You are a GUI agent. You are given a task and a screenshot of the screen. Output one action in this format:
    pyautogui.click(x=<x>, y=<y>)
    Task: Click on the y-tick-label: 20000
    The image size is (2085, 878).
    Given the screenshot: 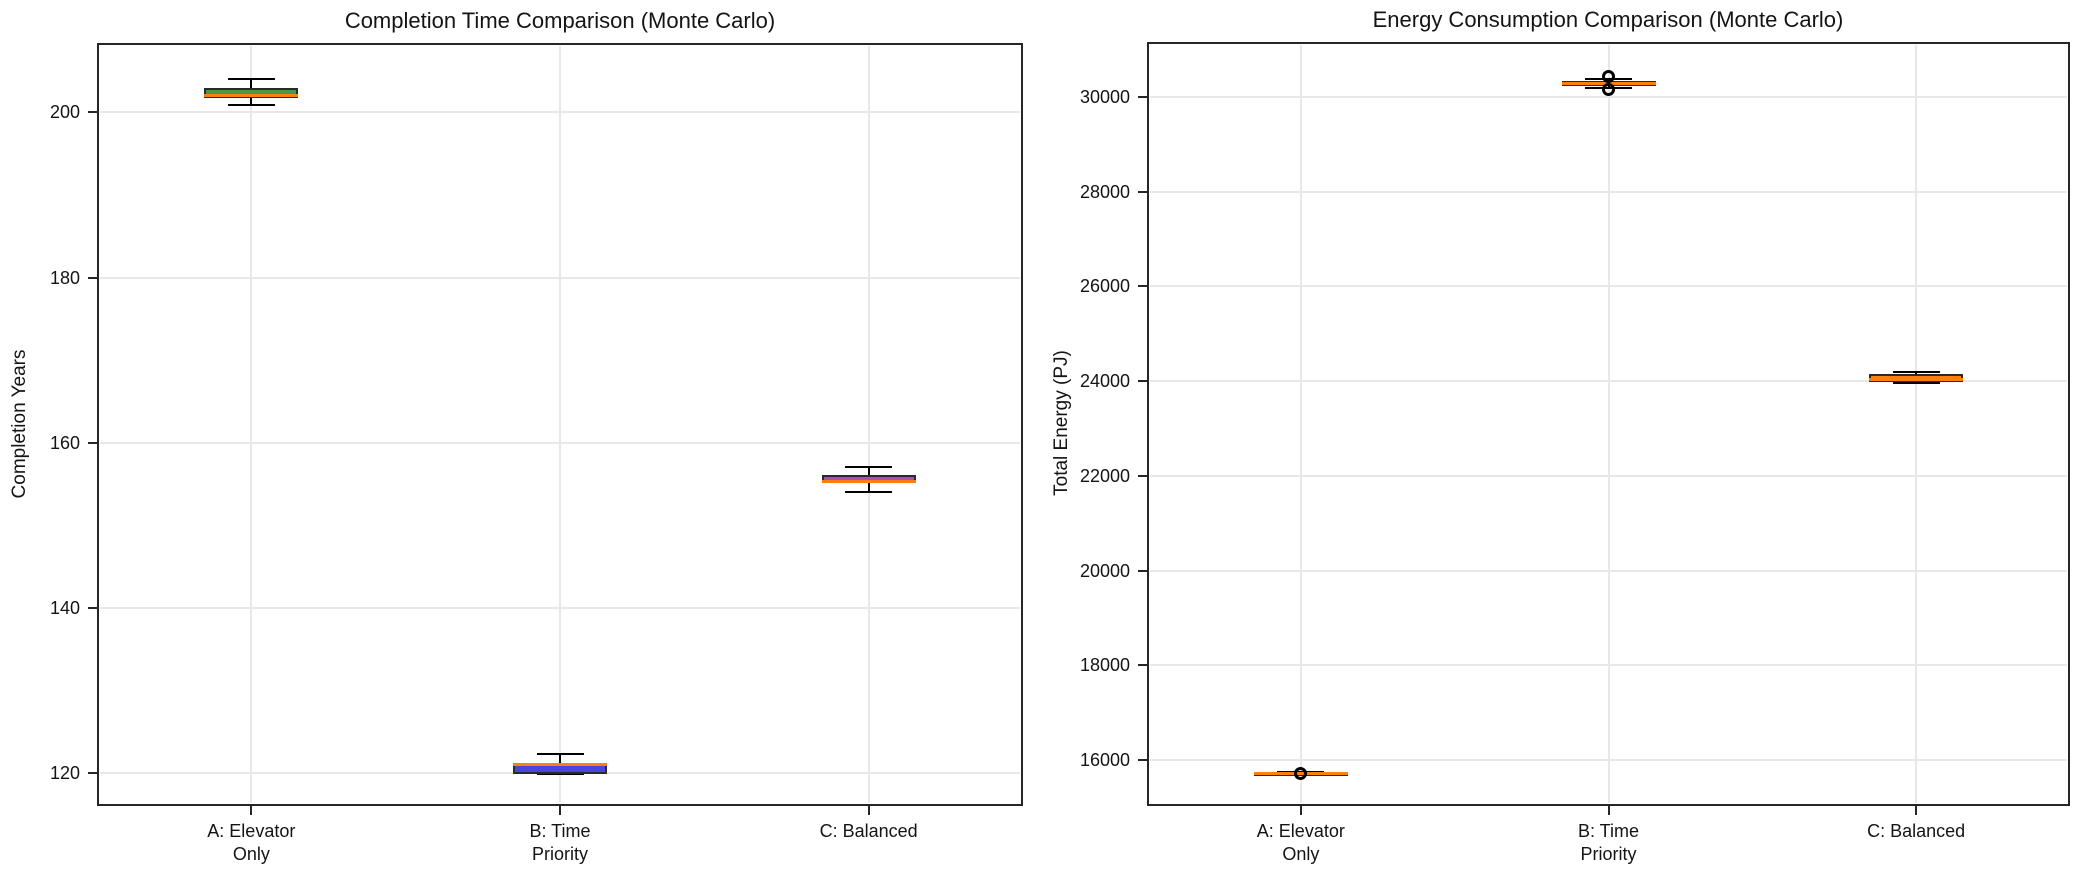 What is the action you would take?
    pyautogui.click(x=1104, y=570)
    